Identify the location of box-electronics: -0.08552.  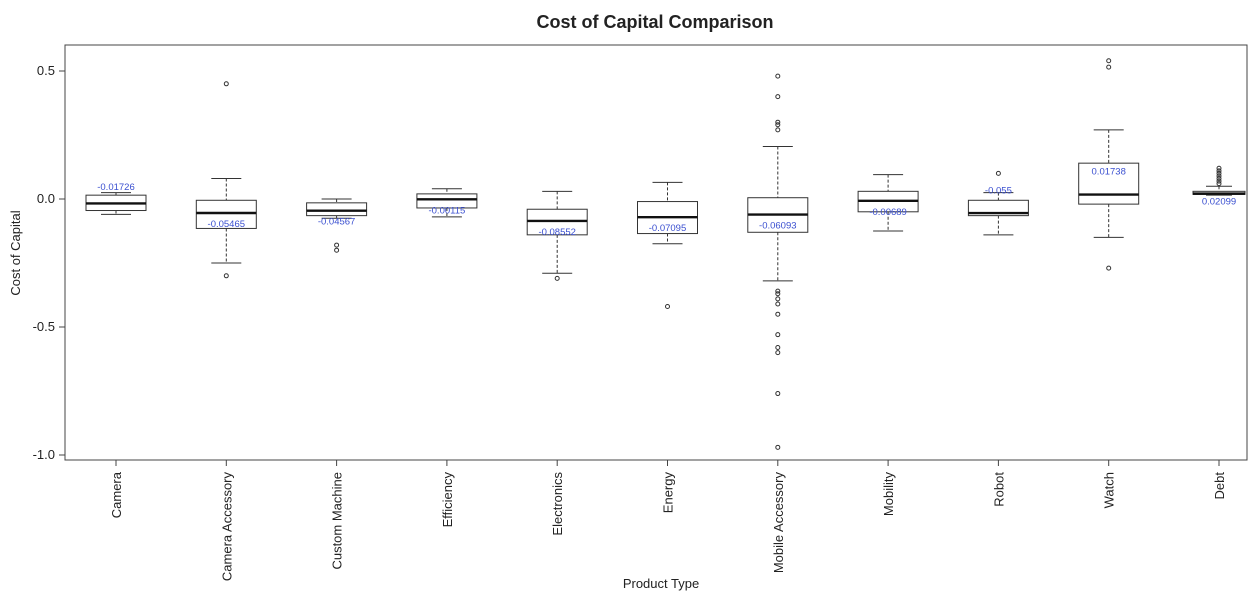
(557, 235).